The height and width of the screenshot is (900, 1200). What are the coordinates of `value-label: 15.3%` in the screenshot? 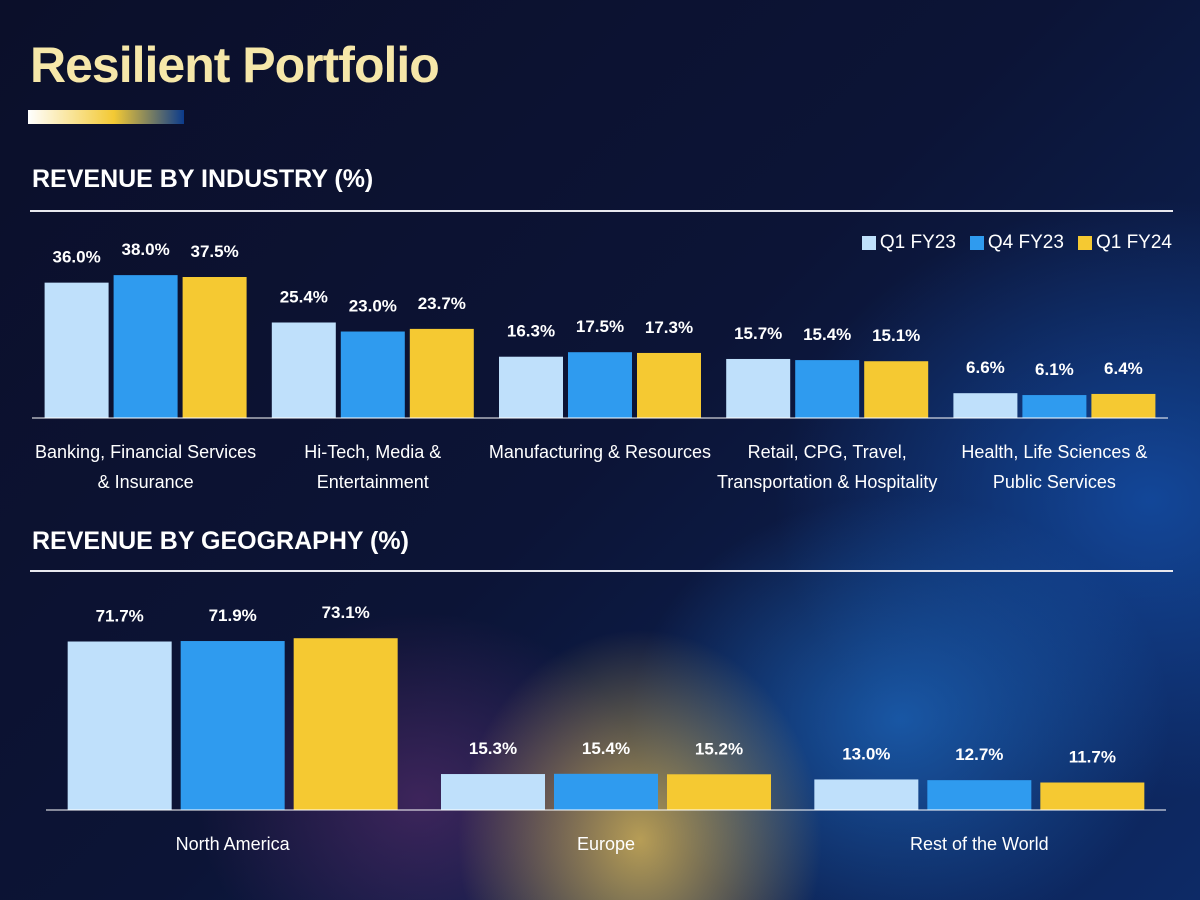 It's located at (493, 748).